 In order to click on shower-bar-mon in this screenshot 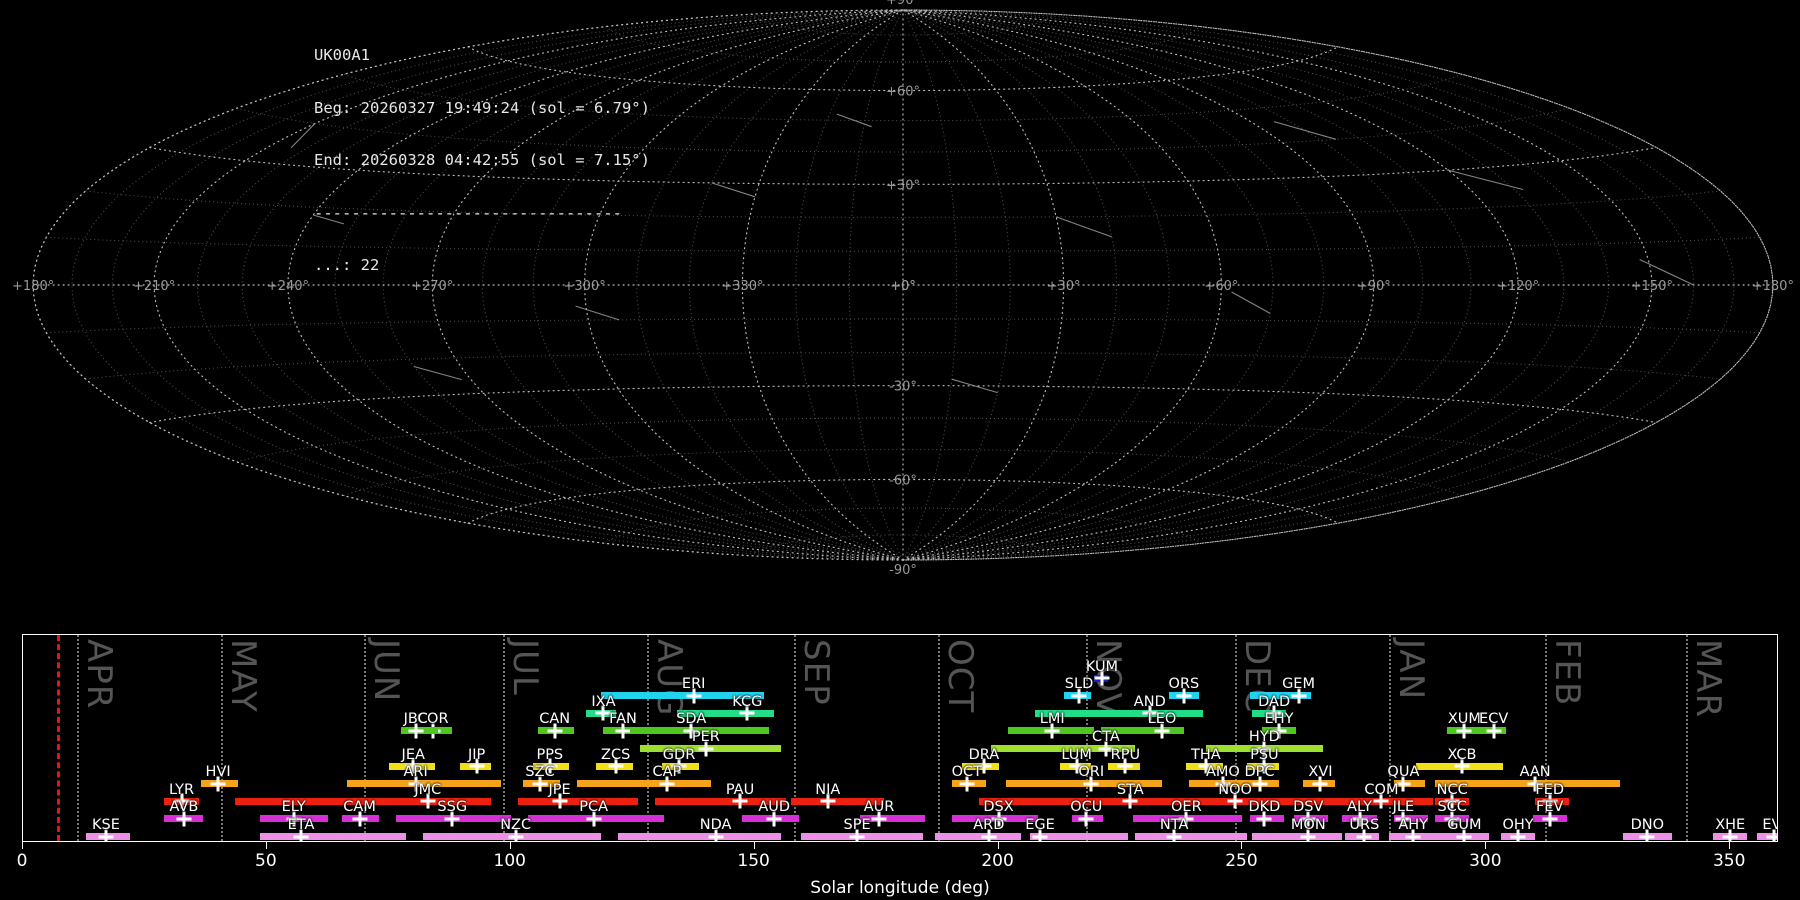, I will do `click(1297, 836)`.